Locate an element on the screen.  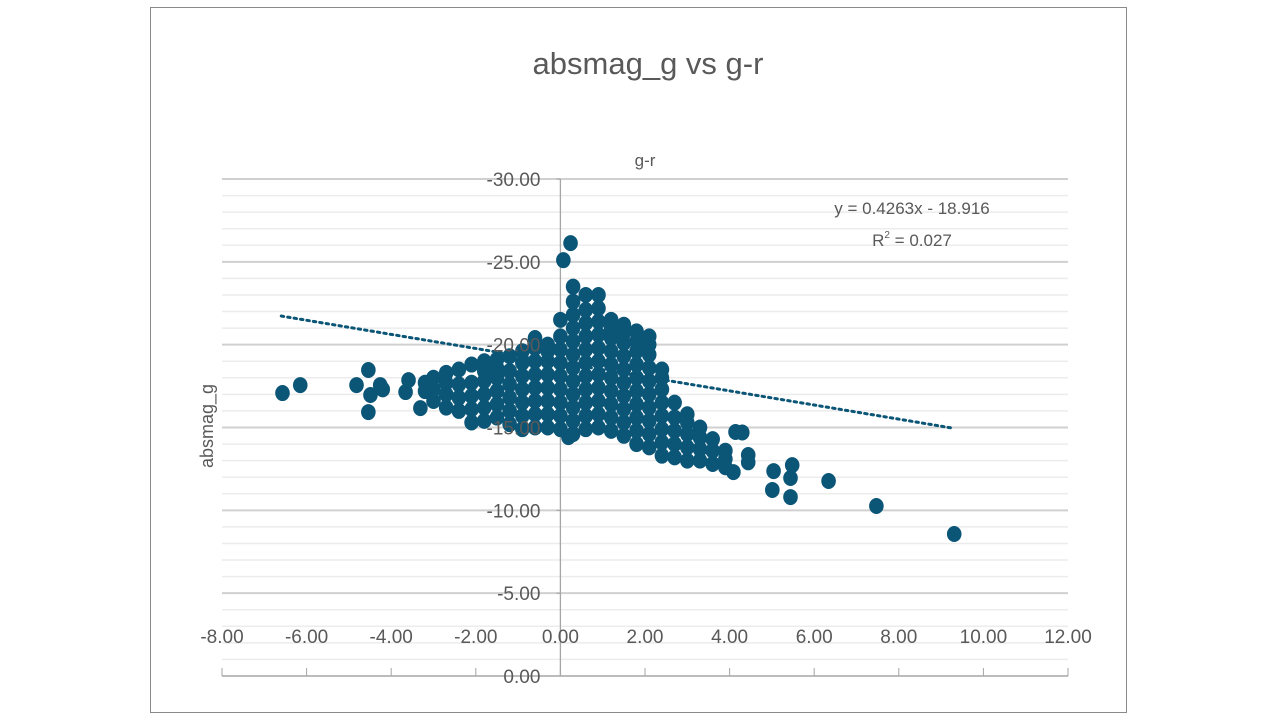
y-tick-label: -30.00 is located at coordinates (514, 180).